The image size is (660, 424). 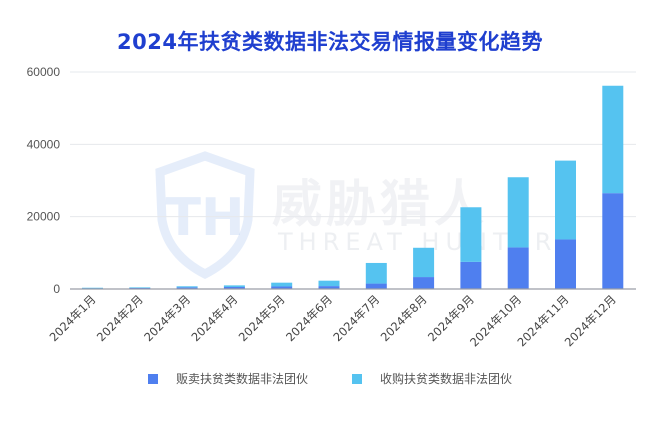 What do you see at coordinates (56, 289) in the screenshot?
I see `y-tick-label: 0` at bounding box center [56, 289].